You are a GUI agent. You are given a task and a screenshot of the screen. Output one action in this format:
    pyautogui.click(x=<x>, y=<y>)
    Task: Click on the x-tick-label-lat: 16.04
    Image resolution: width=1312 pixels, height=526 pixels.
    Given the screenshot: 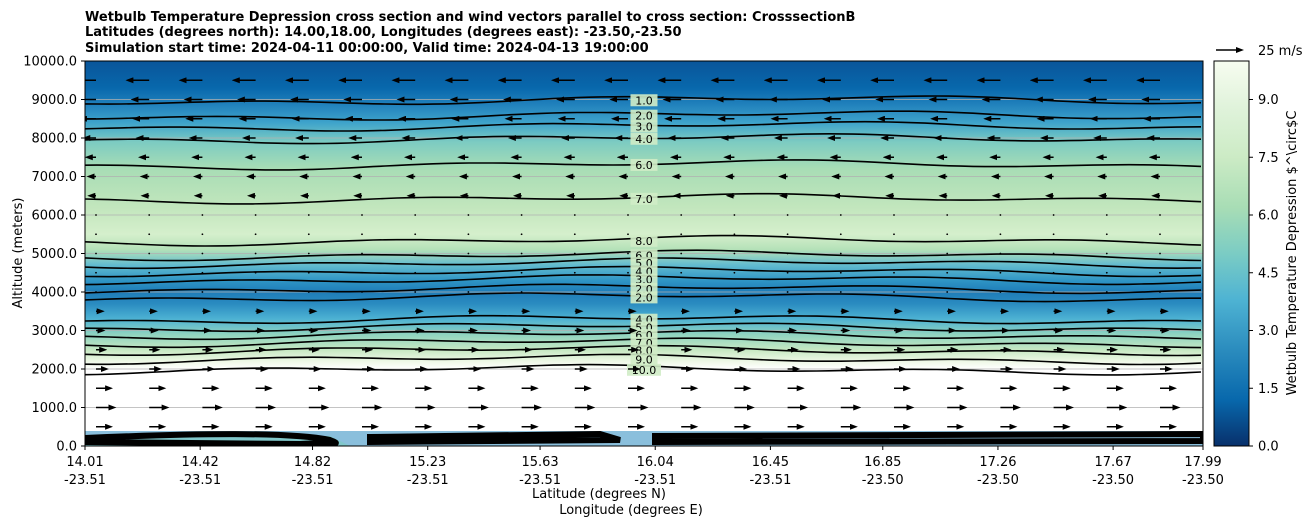 What is the action you would take?
    pyautogui.click(x=655, y=462)
    